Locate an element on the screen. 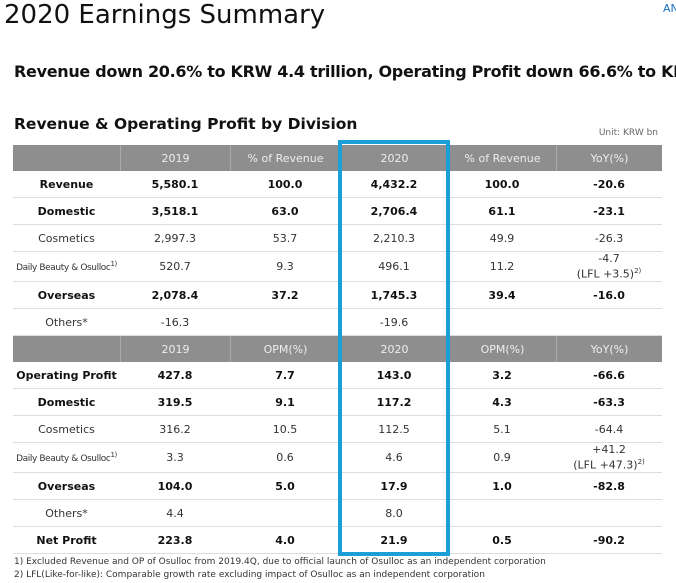 The width and height of the screenshot is (676, 583). cell-value: 427.8 is located at coordinates (175, 375).